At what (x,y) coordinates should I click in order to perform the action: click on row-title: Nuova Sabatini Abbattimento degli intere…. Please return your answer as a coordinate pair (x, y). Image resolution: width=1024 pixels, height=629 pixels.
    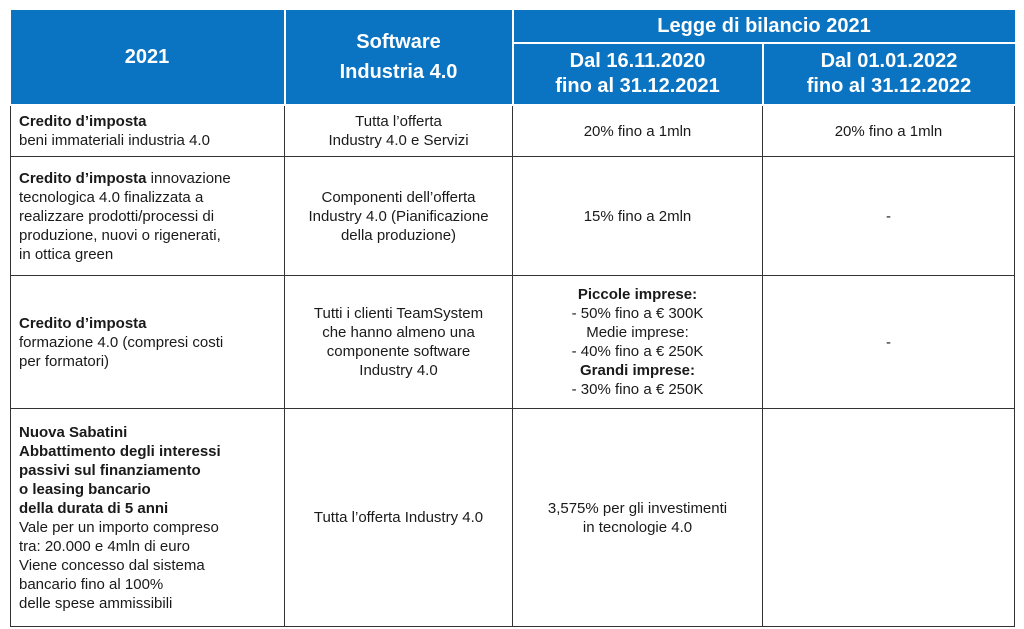
    Looking at the image, I should click on (147, 517).